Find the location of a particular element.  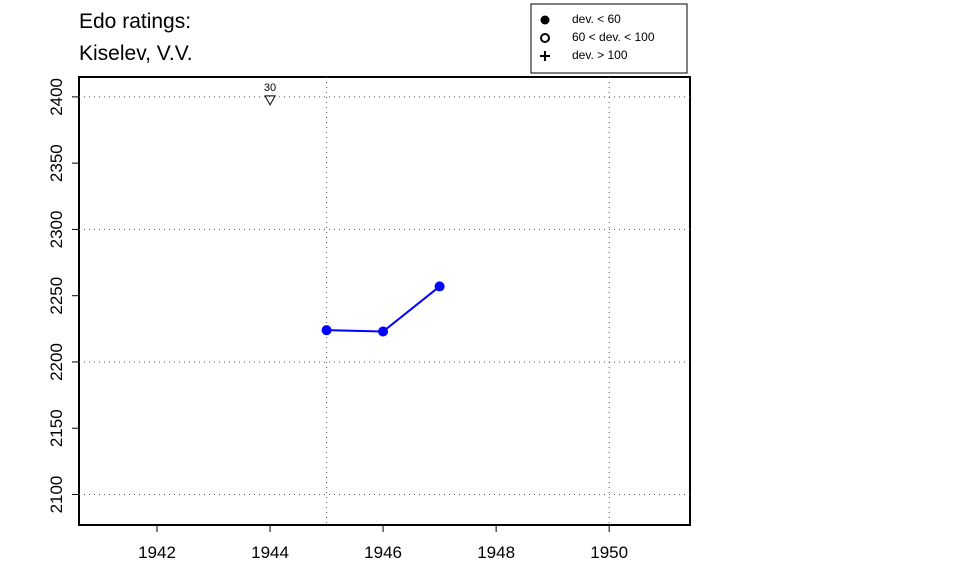

x-tick-label: 1944 is located at coordinates (270, 552).